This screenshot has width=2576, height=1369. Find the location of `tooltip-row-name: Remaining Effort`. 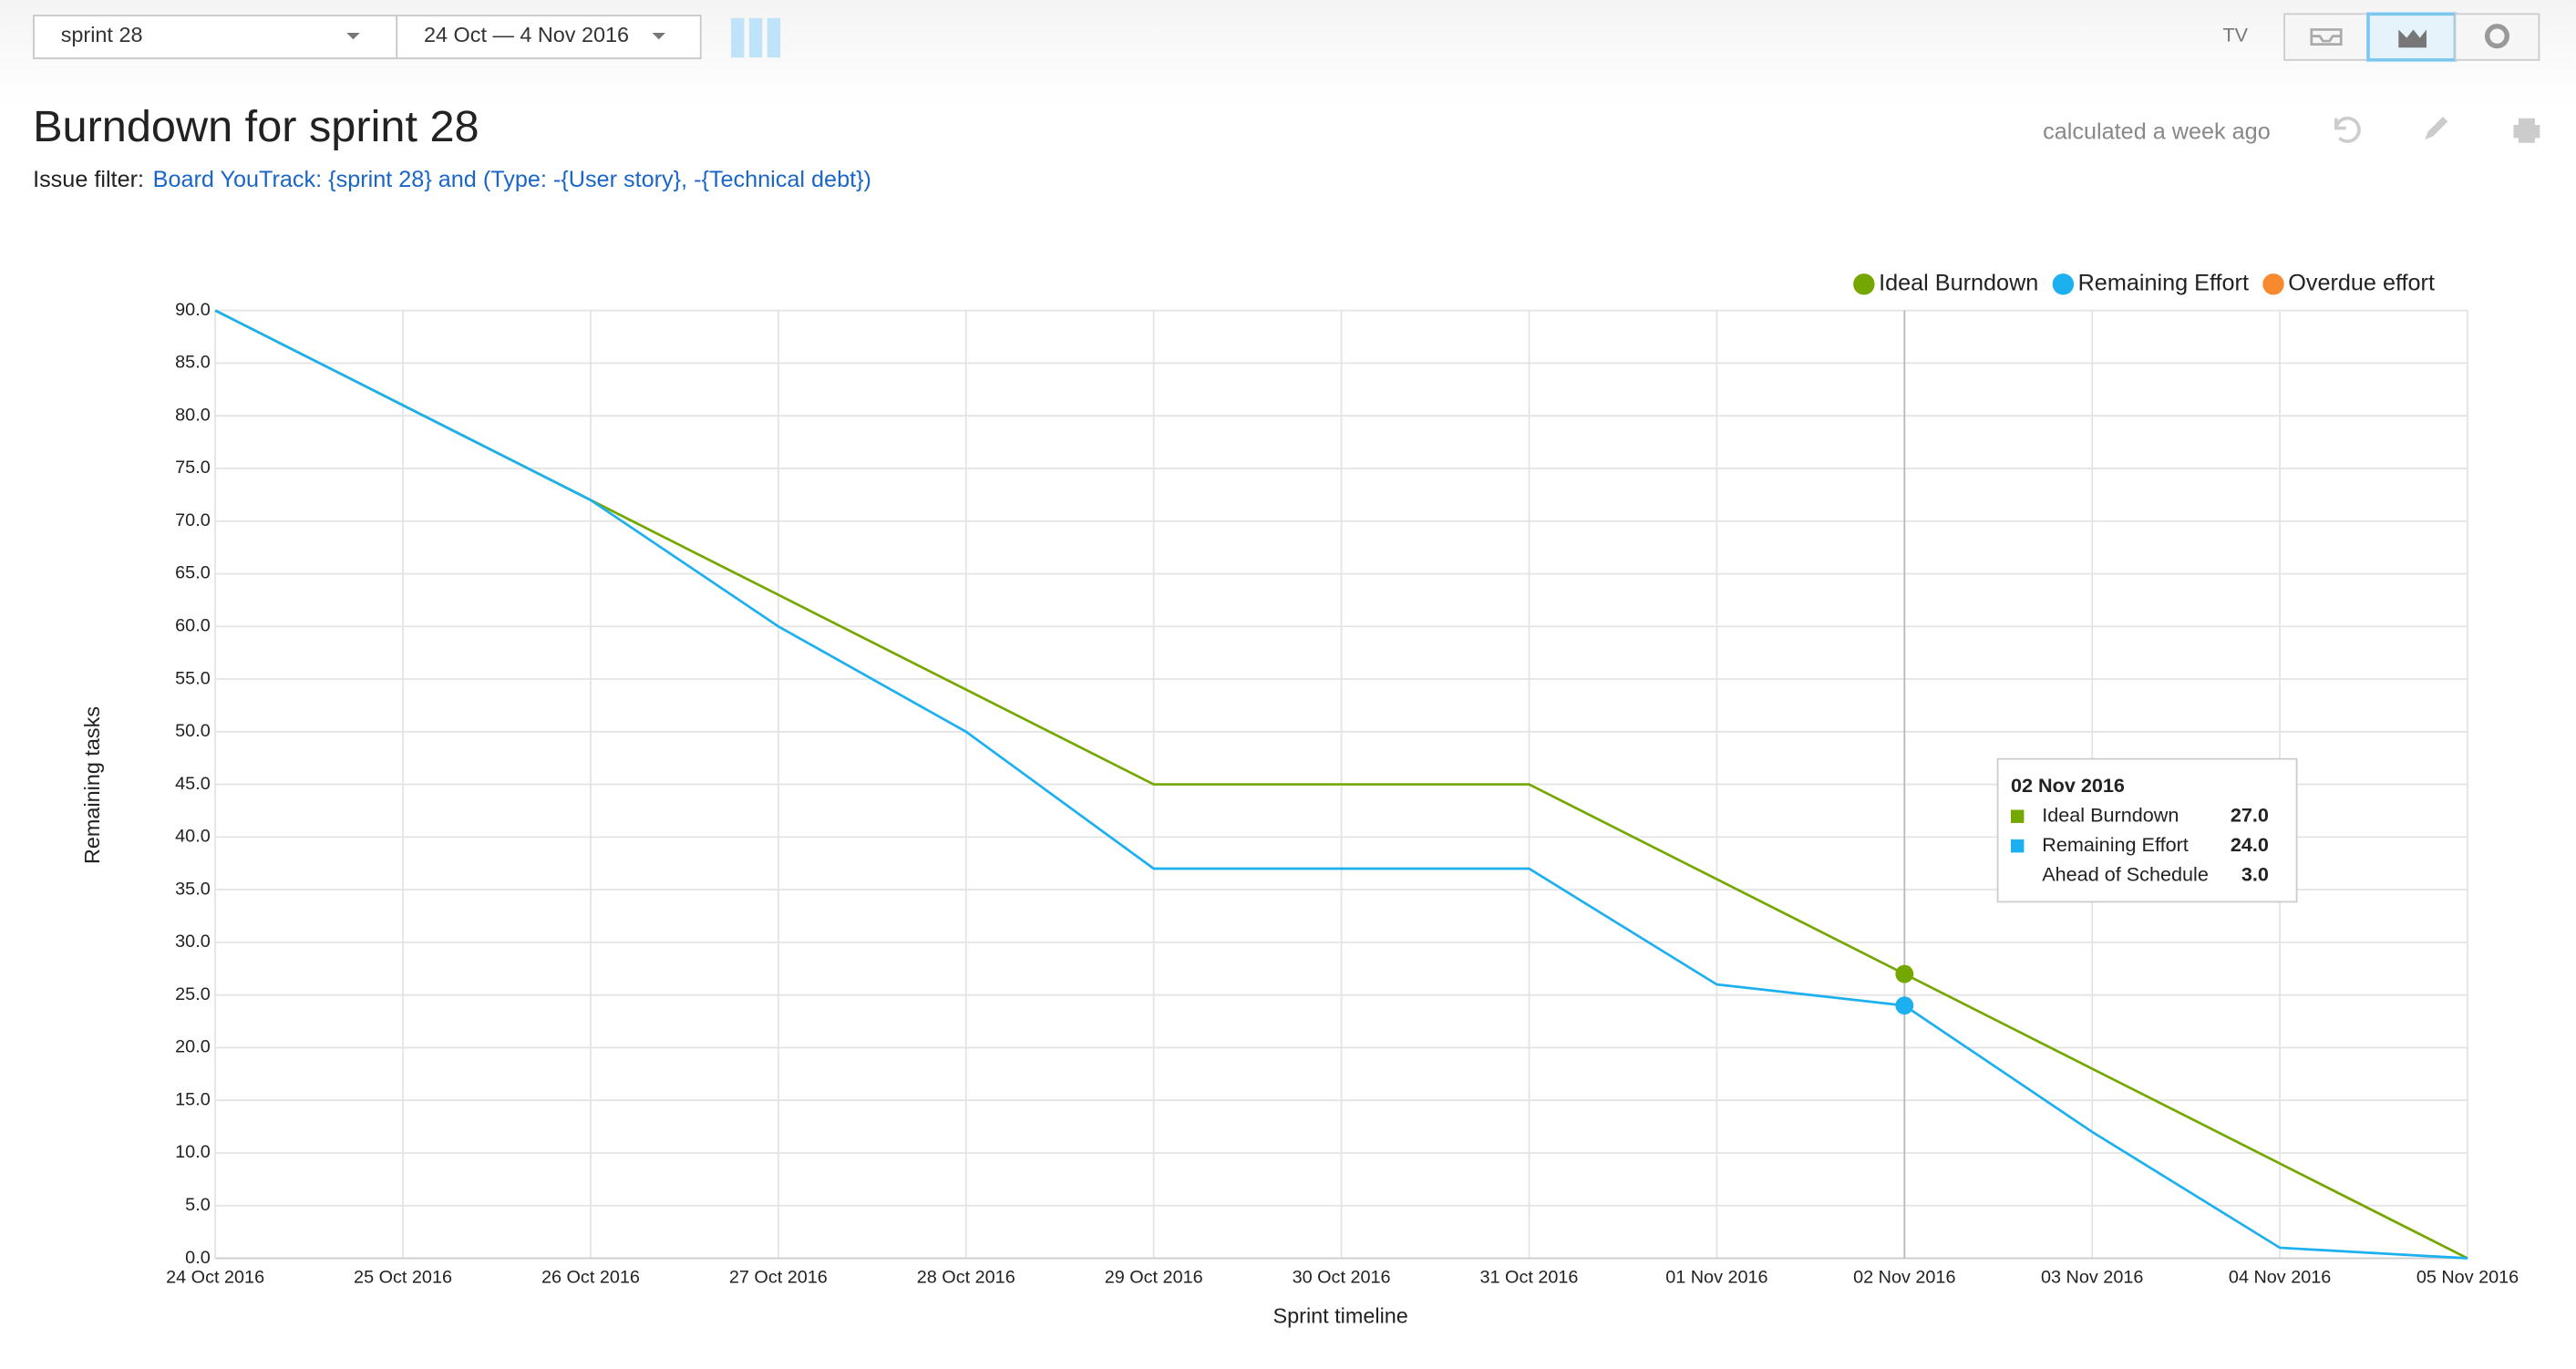

tooltip-row-name: Remaining Effort is located at coordinates (2115, 844).